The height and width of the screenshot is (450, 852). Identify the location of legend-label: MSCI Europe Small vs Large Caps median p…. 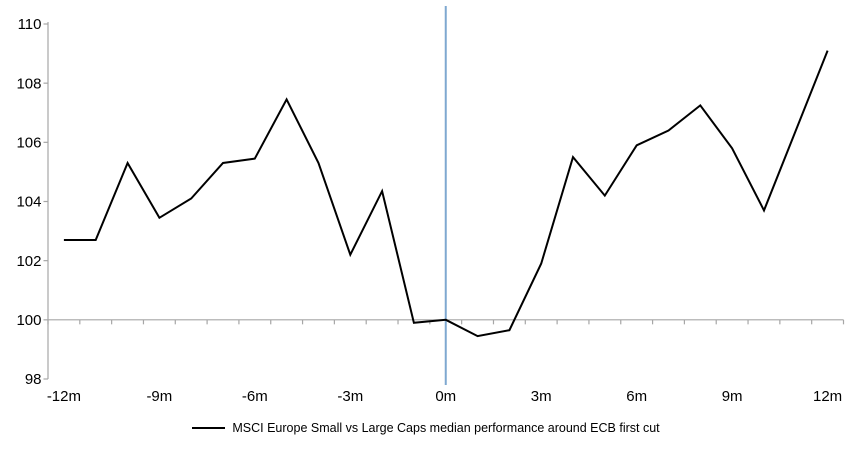
(446, 428).